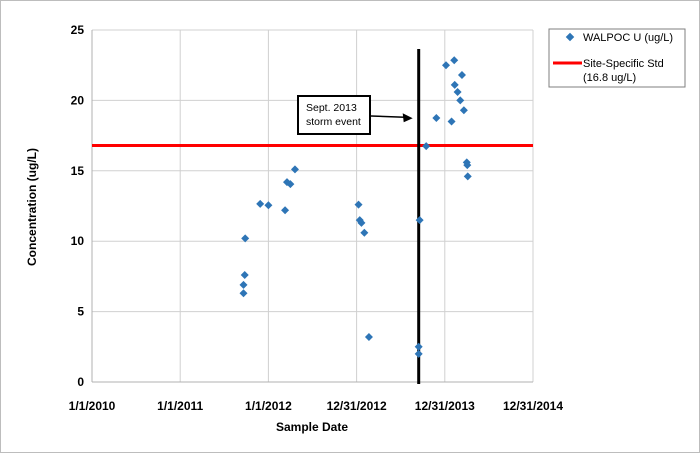 The height and width of the screenshot is (453, 700). What do you see at coordinates (268, 406) in the screenshot?
I see `x-tick-label: 1/1/2012` at bounding box center [268, 406].